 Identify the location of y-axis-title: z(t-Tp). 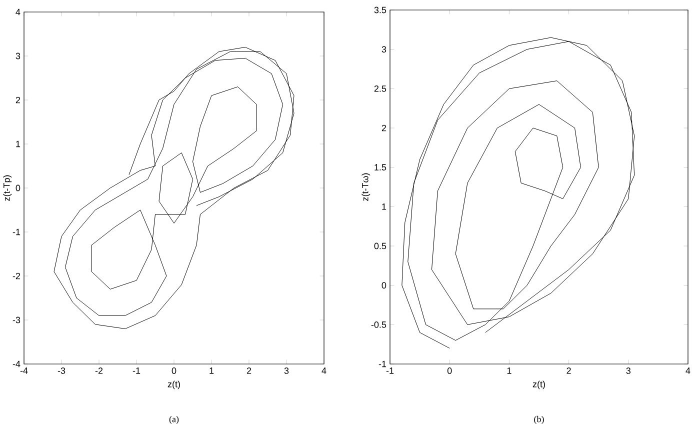
(7, 188).